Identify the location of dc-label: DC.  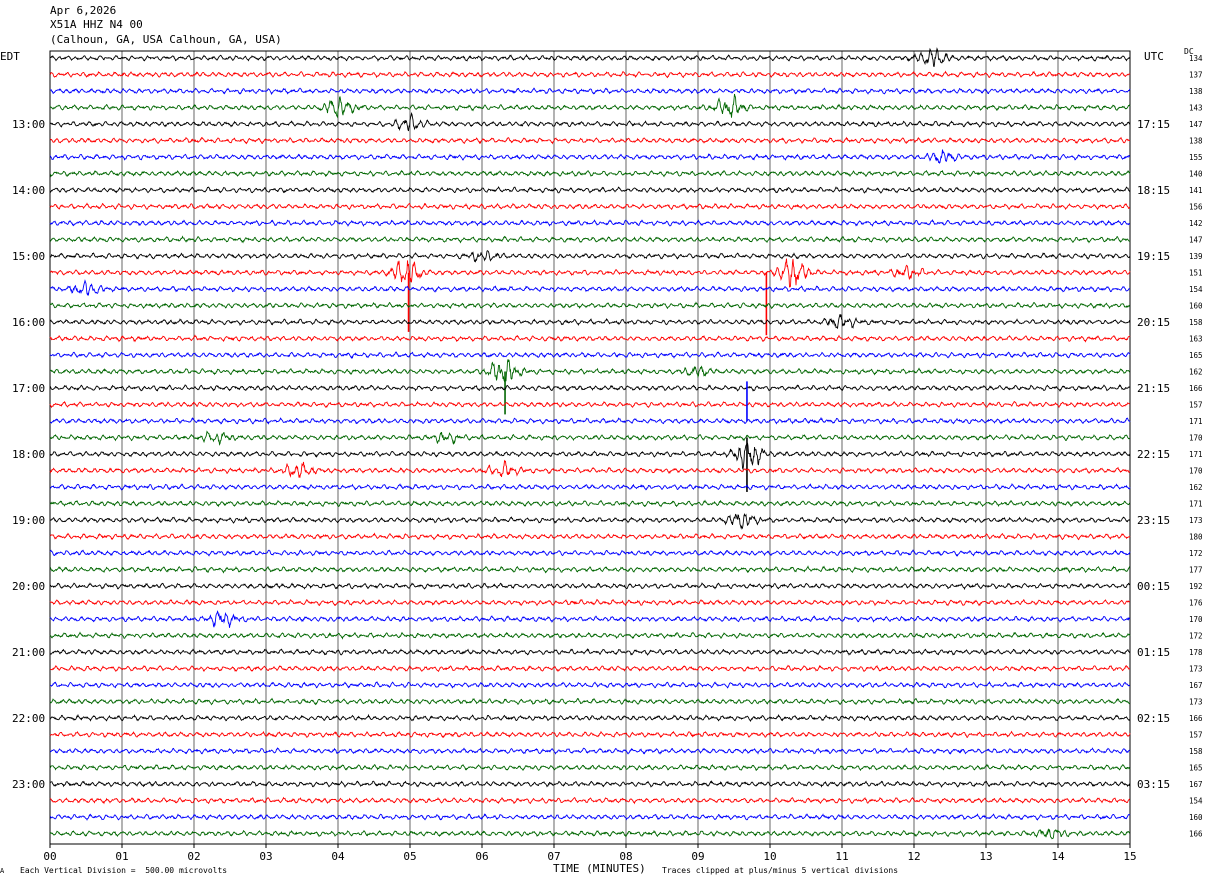
(1189, 51).